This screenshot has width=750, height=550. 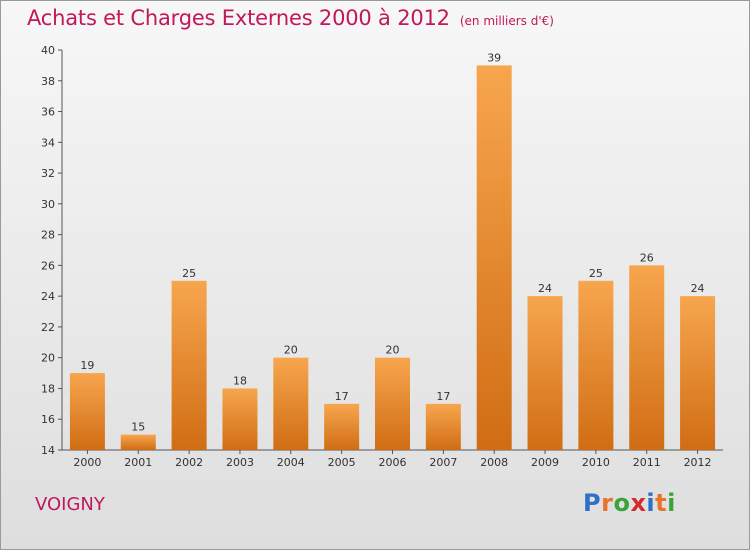 What do you see at coordinates (545, 462) in the screenshot?
I see `x-tick-label: 2009` at bounding box center [545, 462].